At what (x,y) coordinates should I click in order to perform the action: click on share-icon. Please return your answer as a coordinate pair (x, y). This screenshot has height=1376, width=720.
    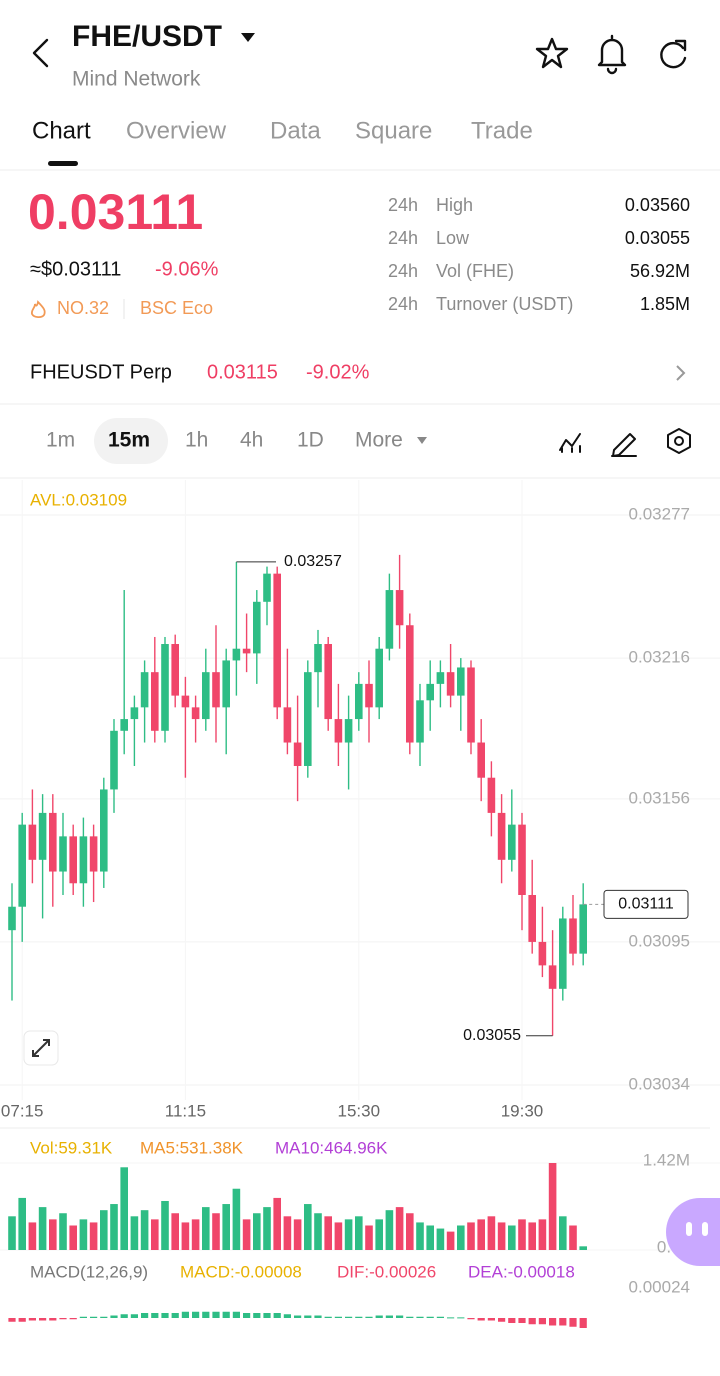
    Looking at the image, I should click on (673, 54).